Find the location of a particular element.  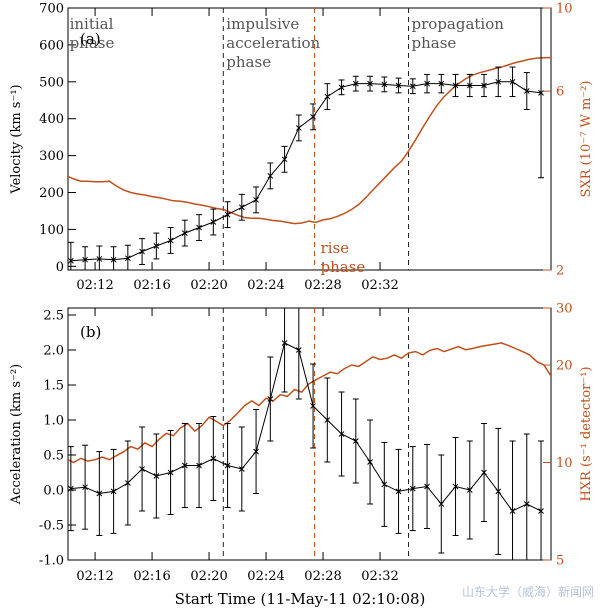

annotation-propagation-phase-line-1: phase is located at coordinates (434, 43).